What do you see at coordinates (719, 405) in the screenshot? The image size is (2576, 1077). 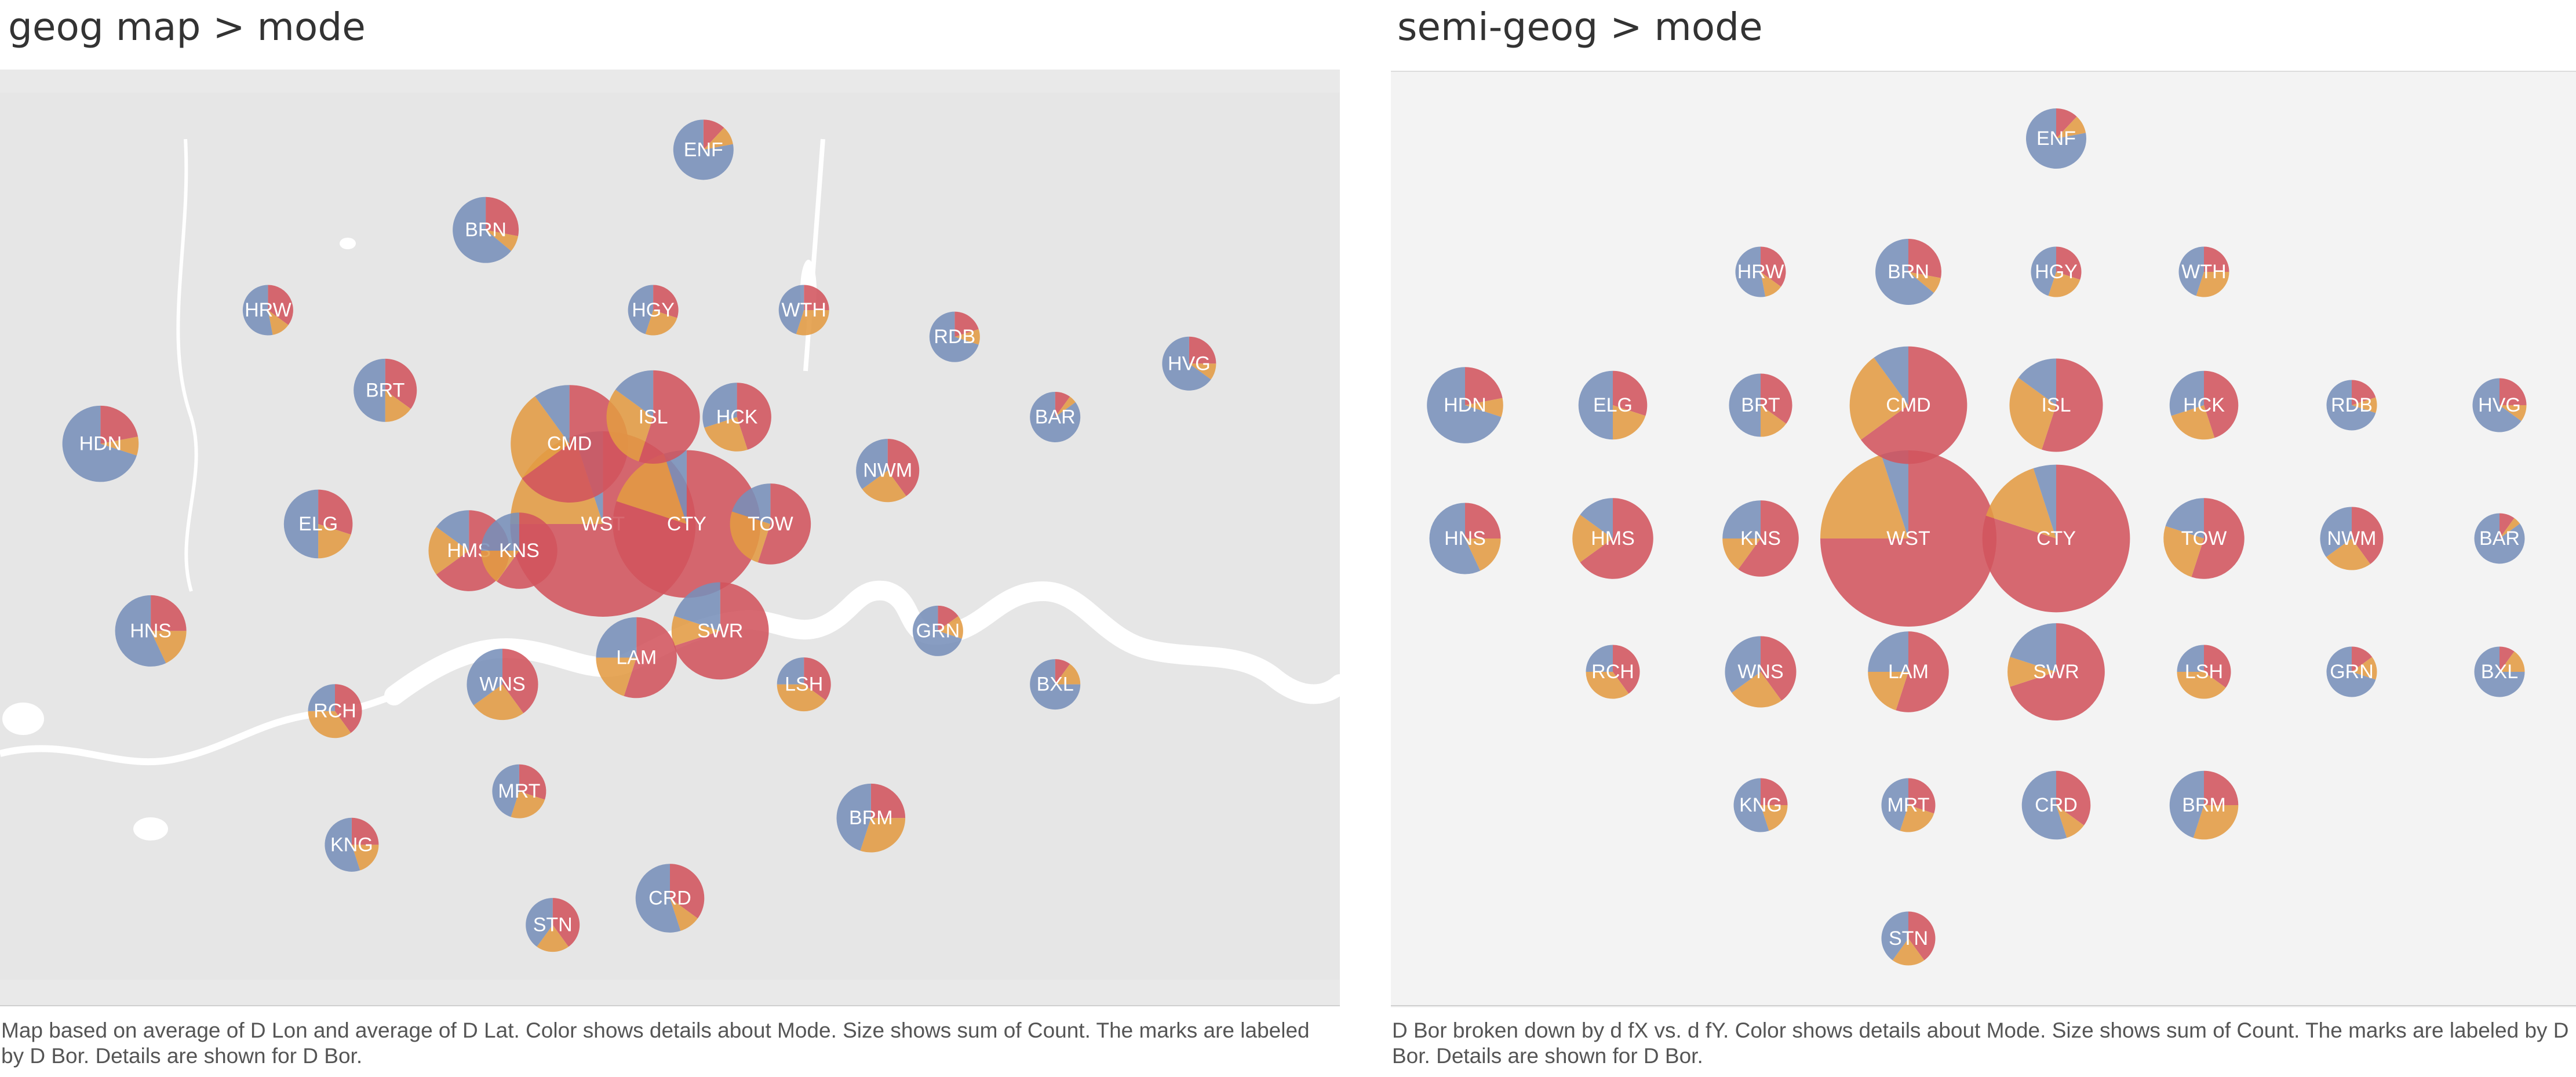 I see `pie-slice-hck-blue` at bounding box center [719, 405].